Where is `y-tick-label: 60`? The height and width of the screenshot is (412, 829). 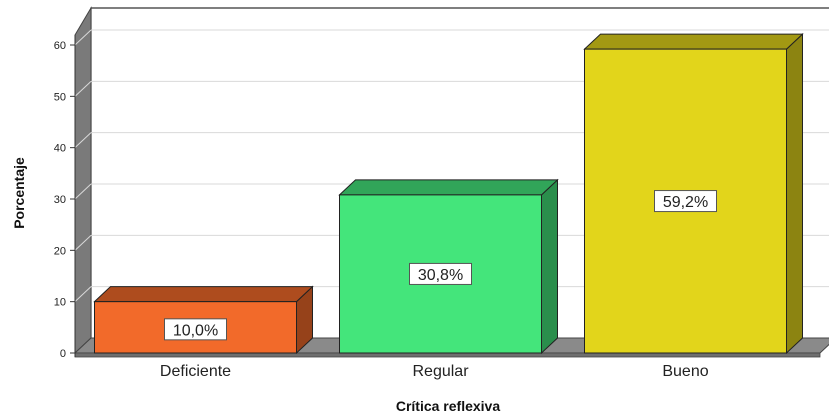
y-tick-label: 60 is located at coordinates (60, 46).